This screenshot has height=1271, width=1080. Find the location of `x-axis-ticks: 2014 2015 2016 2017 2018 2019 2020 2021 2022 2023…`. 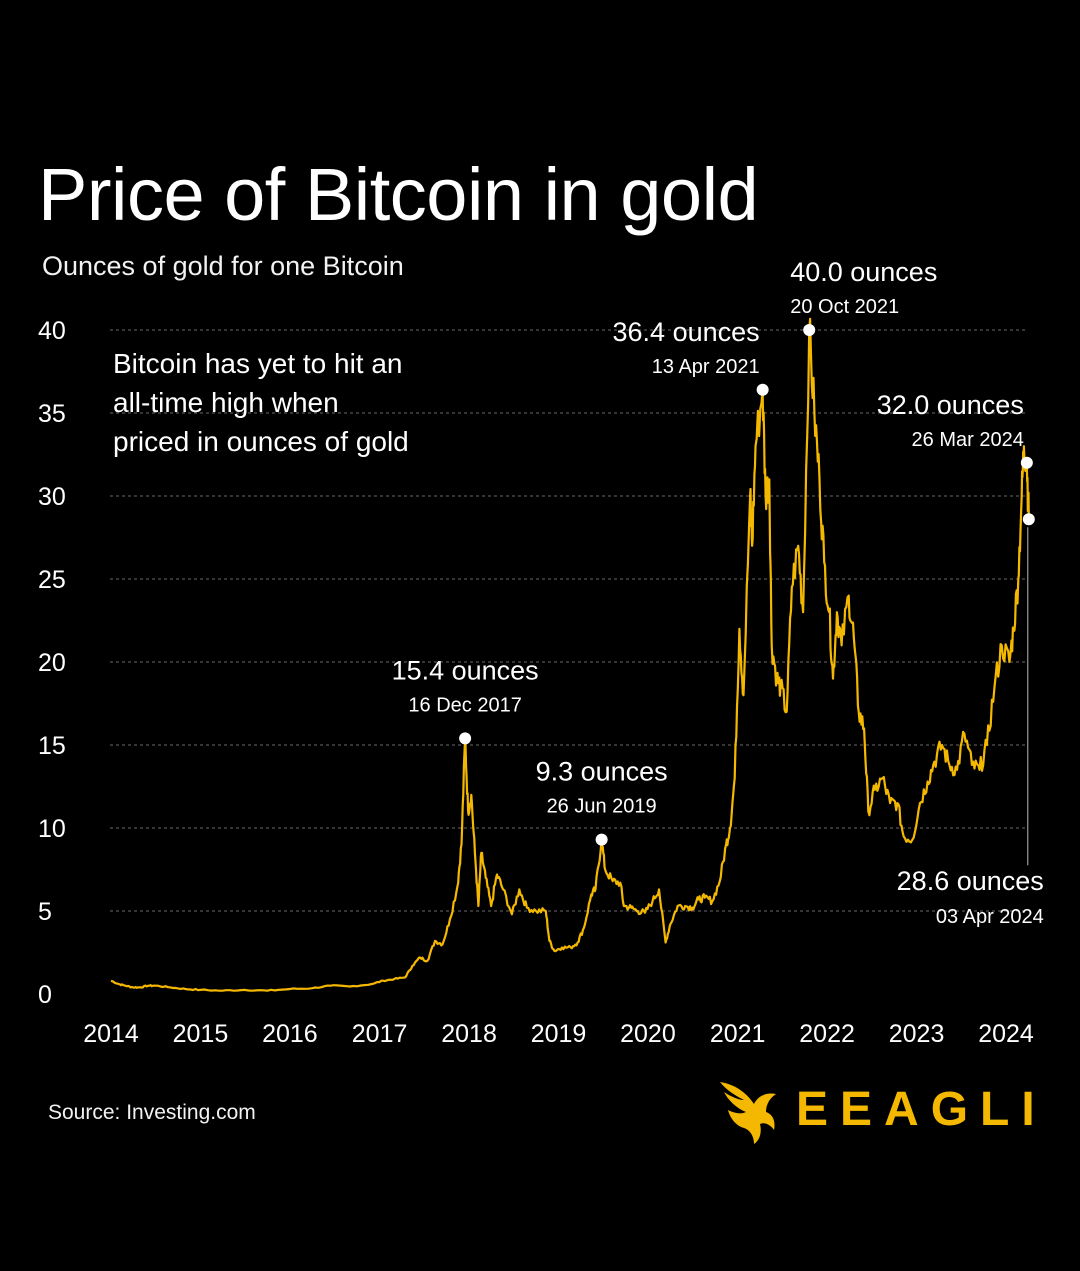

x-axis-ticks: 2014 2015 2016 2017 2018 2019 2020 2021 2022 2023… is located at coordinates (558, 1034).